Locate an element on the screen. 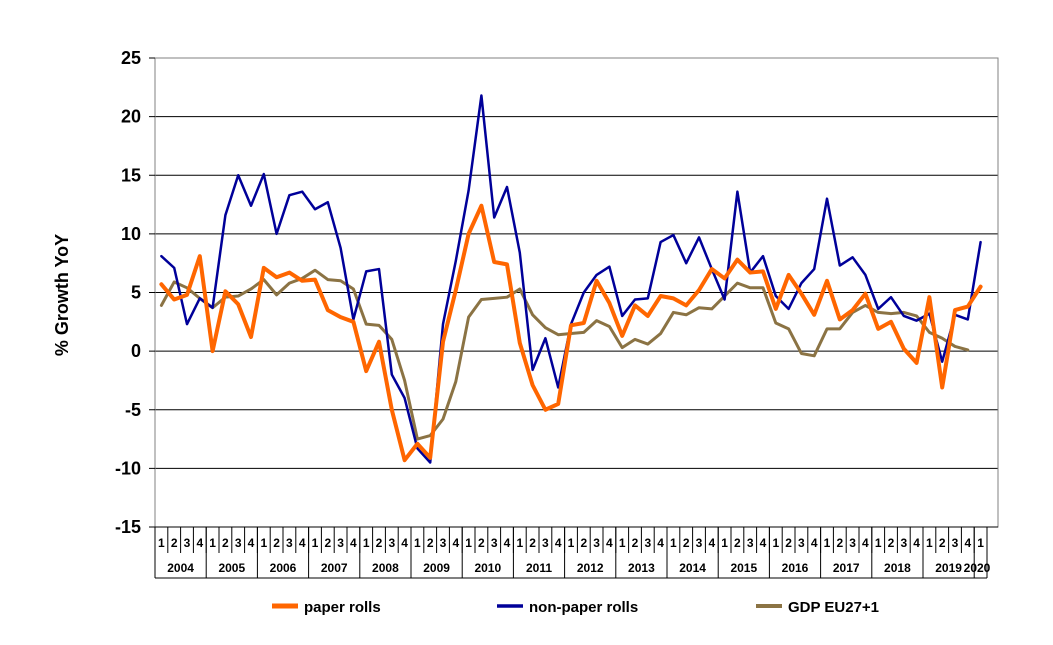  x-year-label: 2009 is located at coordinates (436, 568).